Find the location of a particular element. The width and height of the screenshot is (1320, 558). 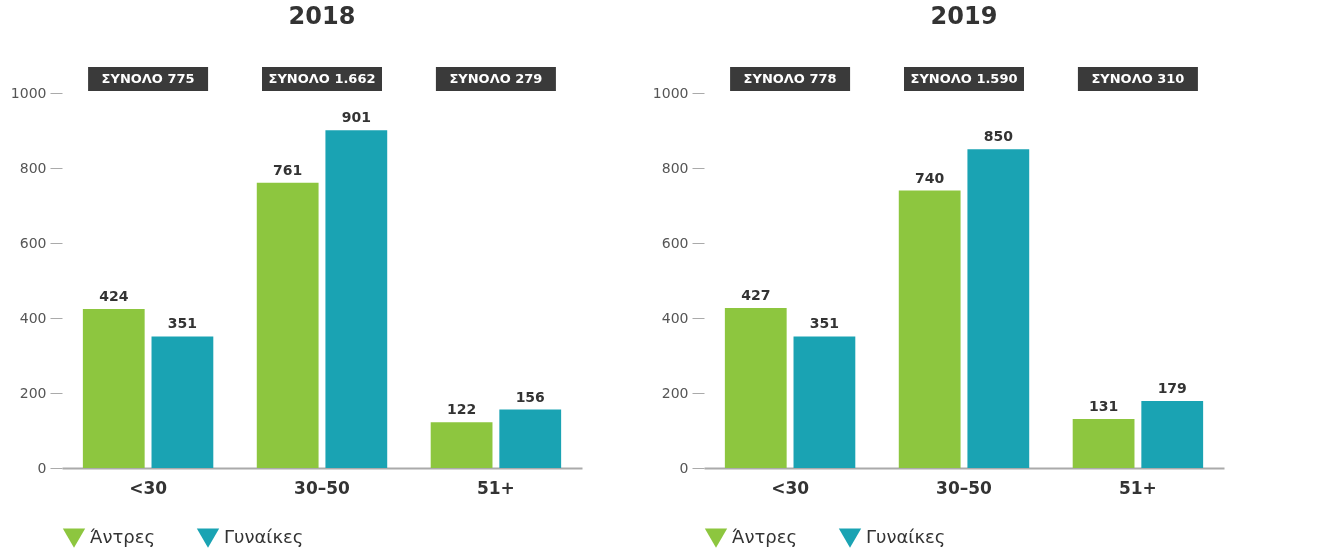

data-label: 122 is located at coordinates (461, 409).